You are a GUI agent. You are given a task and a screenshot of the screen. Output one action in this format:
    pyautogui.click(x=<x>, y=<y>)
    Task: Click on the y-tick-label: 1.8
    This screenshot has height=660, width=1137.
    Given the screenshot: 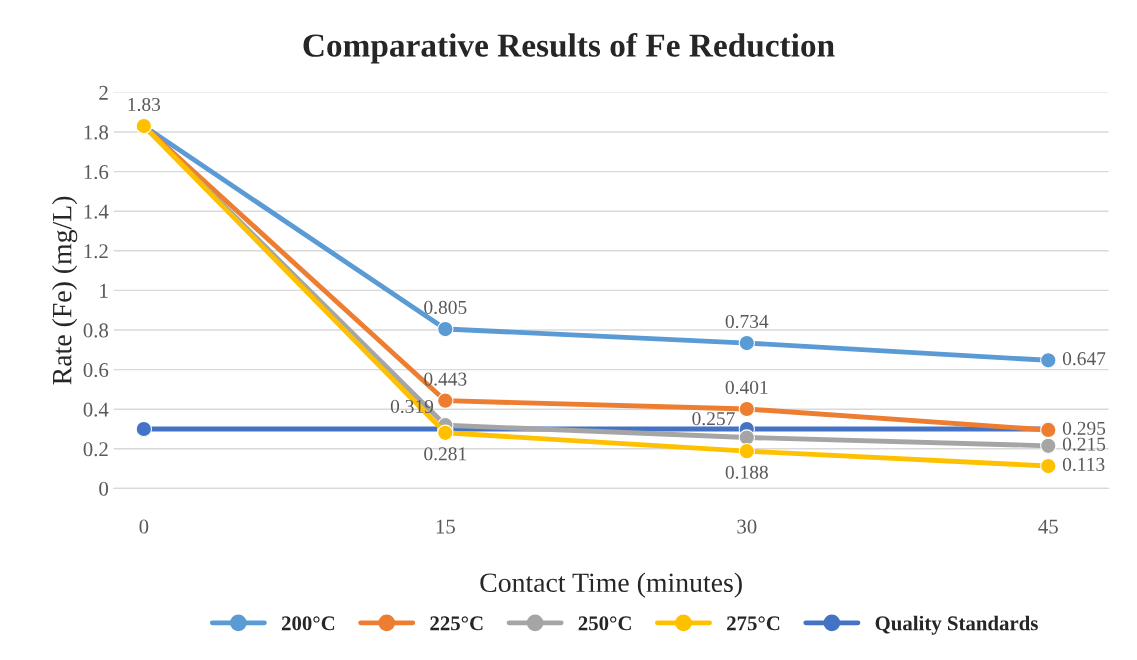 What is the action you would take?
    pyautogui.click(x=96, y=132)
    